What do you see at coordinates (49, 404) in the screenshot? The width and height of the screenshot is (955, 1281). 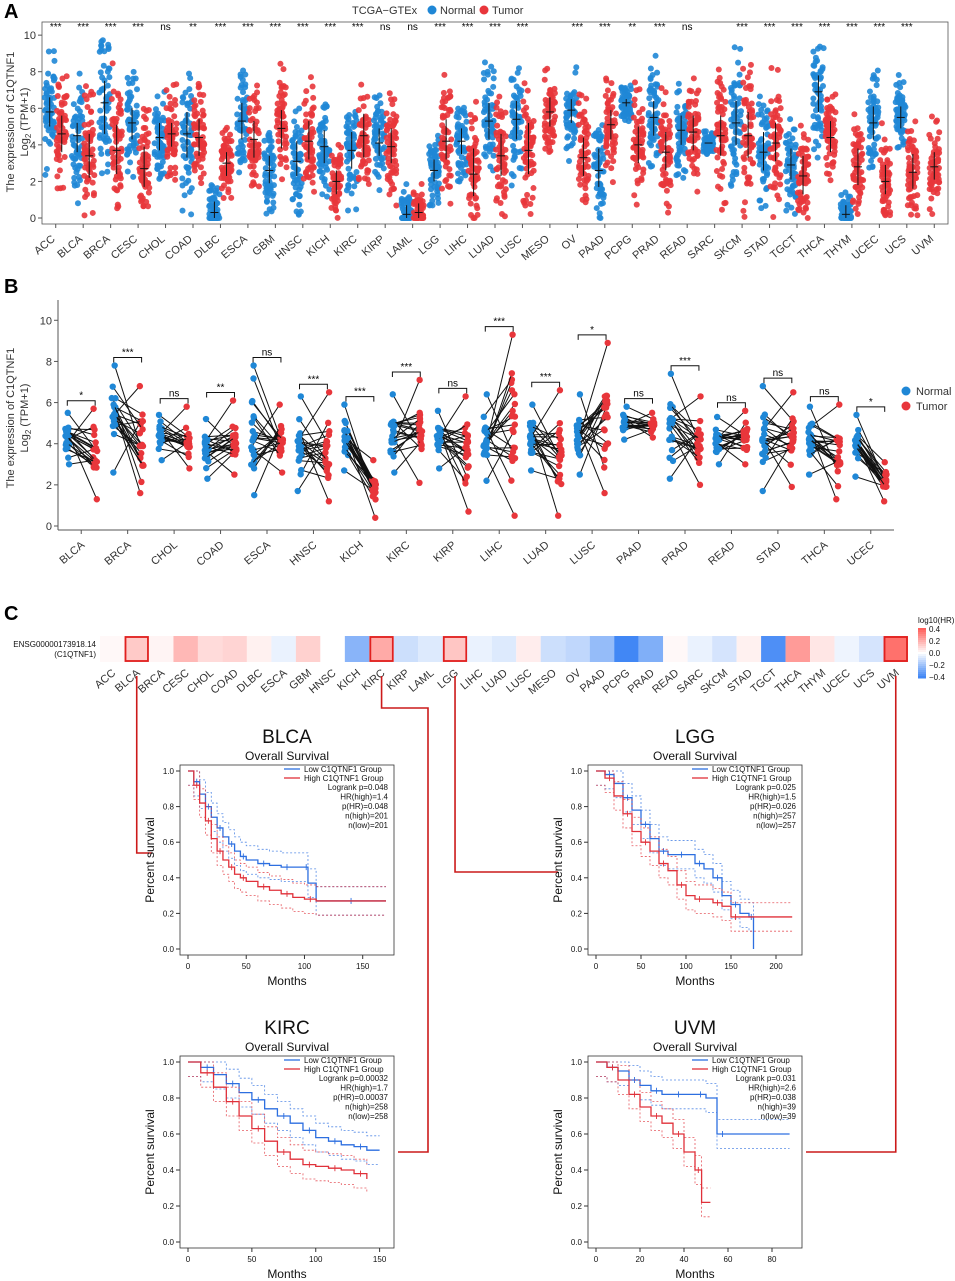 I see `y-tick-label: 6` at bounding box center [49, 404].